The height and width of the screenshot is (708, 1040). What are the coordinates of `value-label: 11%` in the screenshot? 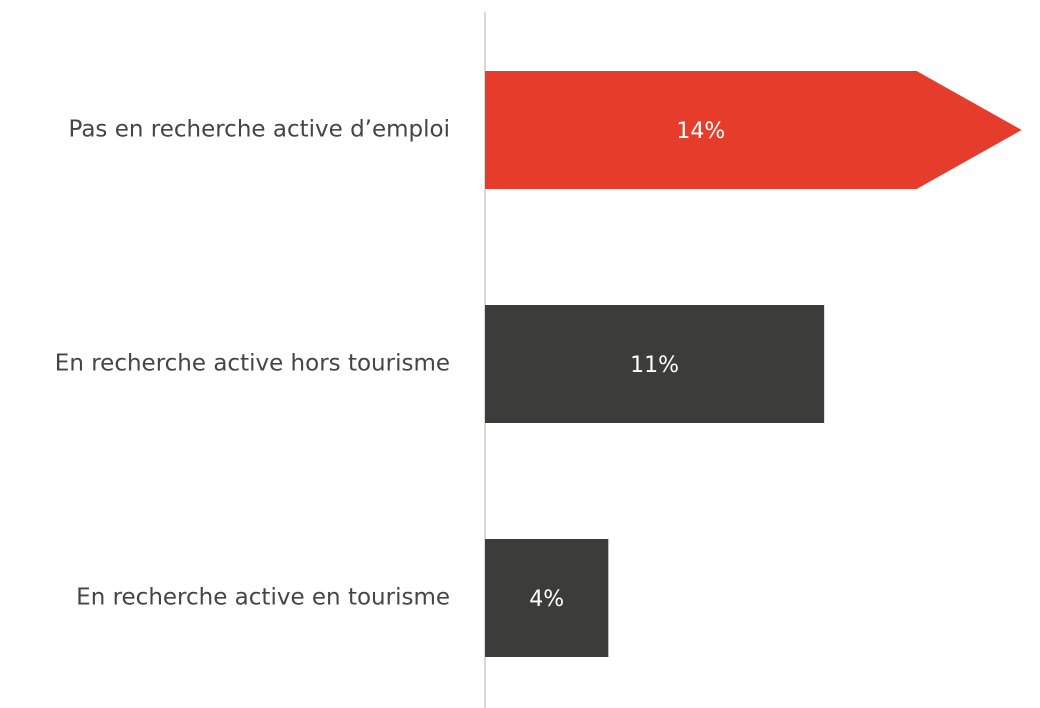 It's located at (654, 365).